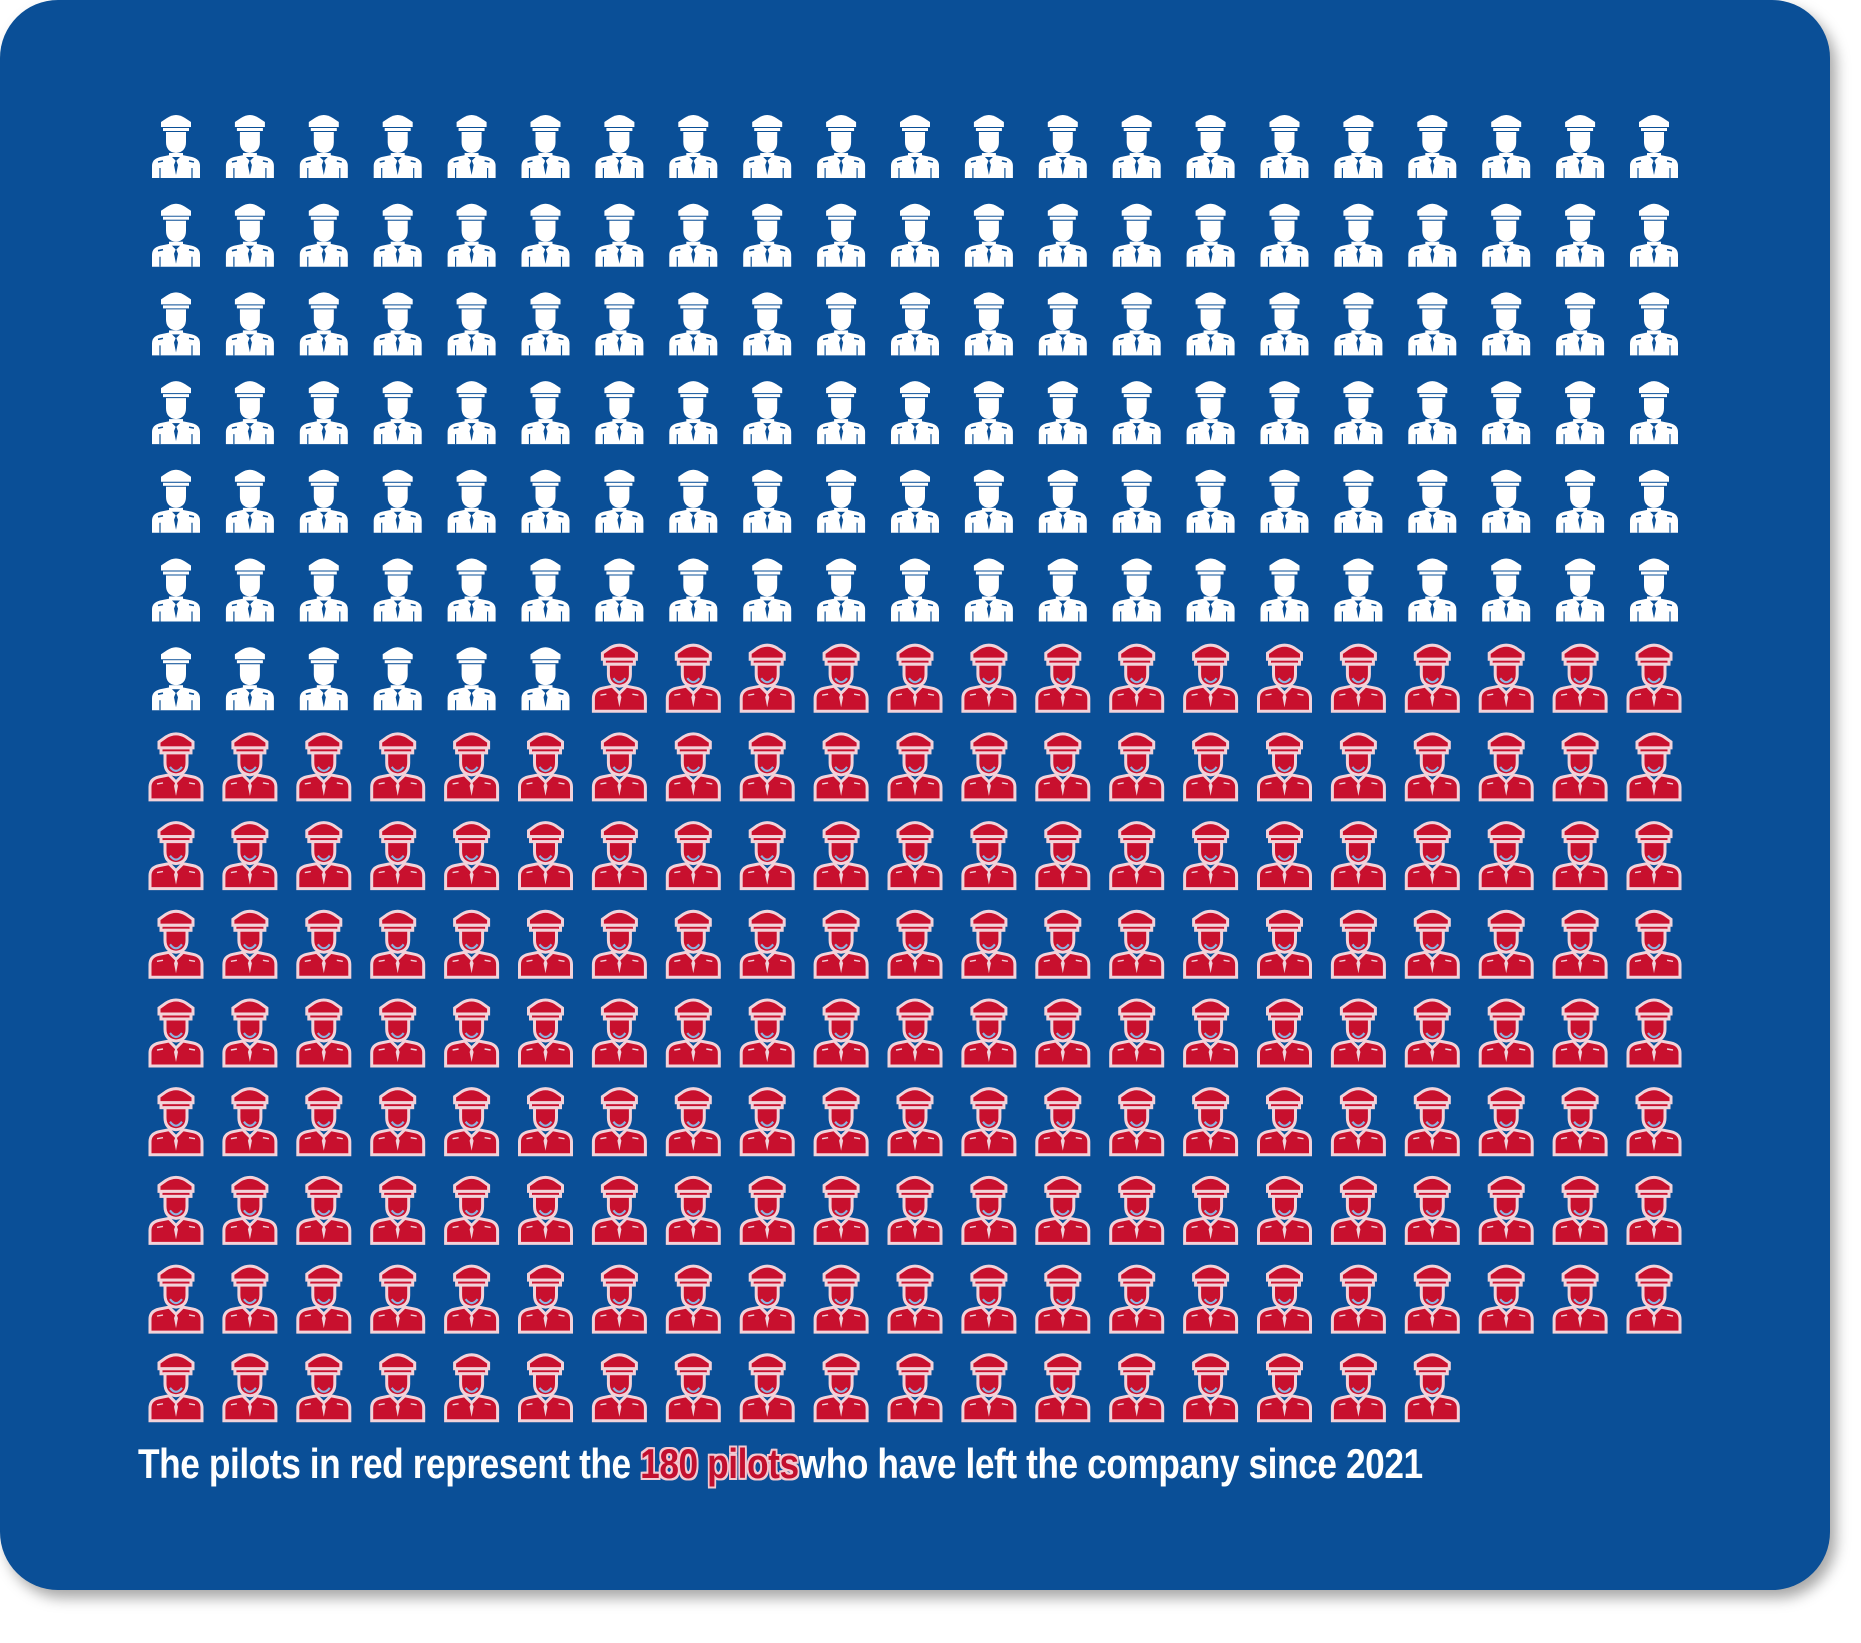 This screenshot has width=1861, height=1643. I want to click on caption-after: who have left the company since 2021, so click(1111, 1463).